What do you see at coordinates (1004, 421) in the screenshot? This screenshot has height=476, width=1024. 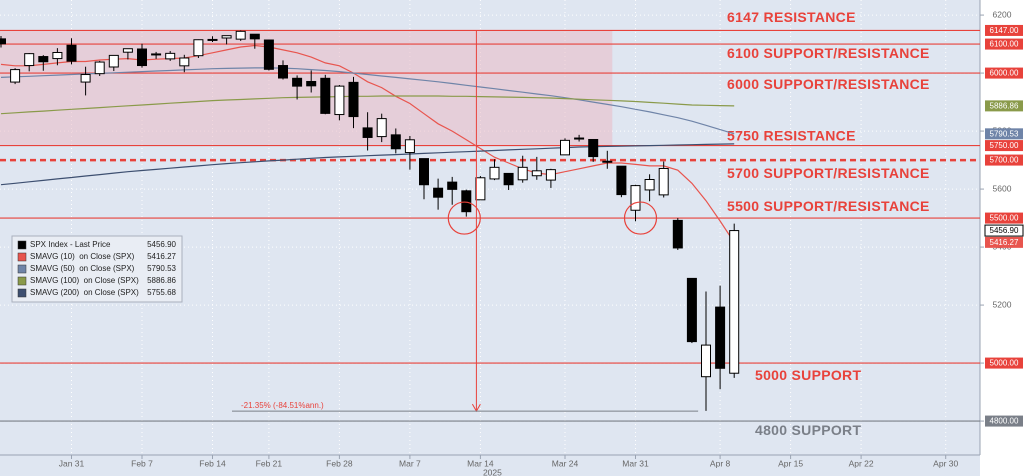 I see `axis-value-label: 4800.00` at bounding box center [1004, 421].